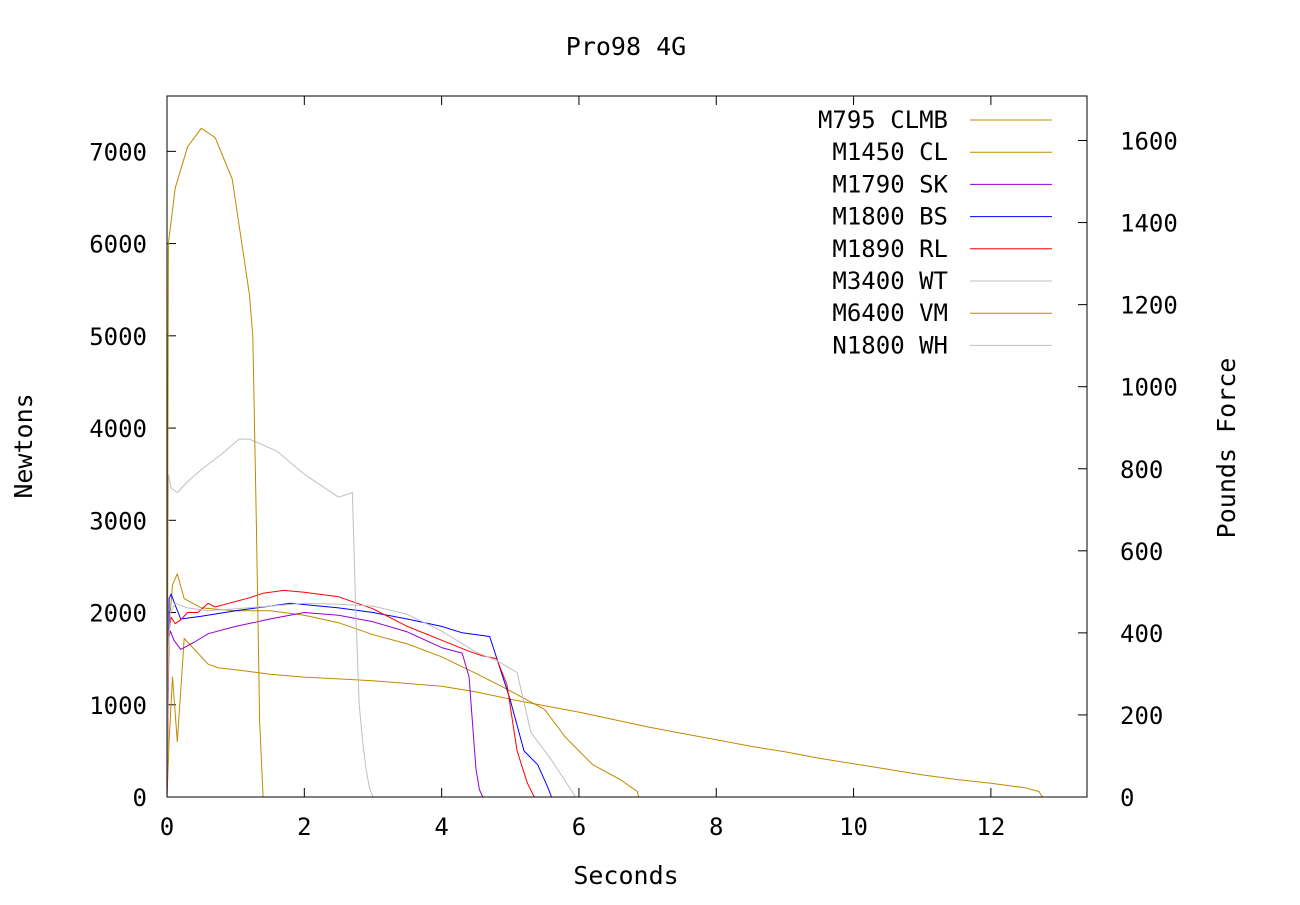  I want to click on y2-tick-label: 0, so click(1127, 798).